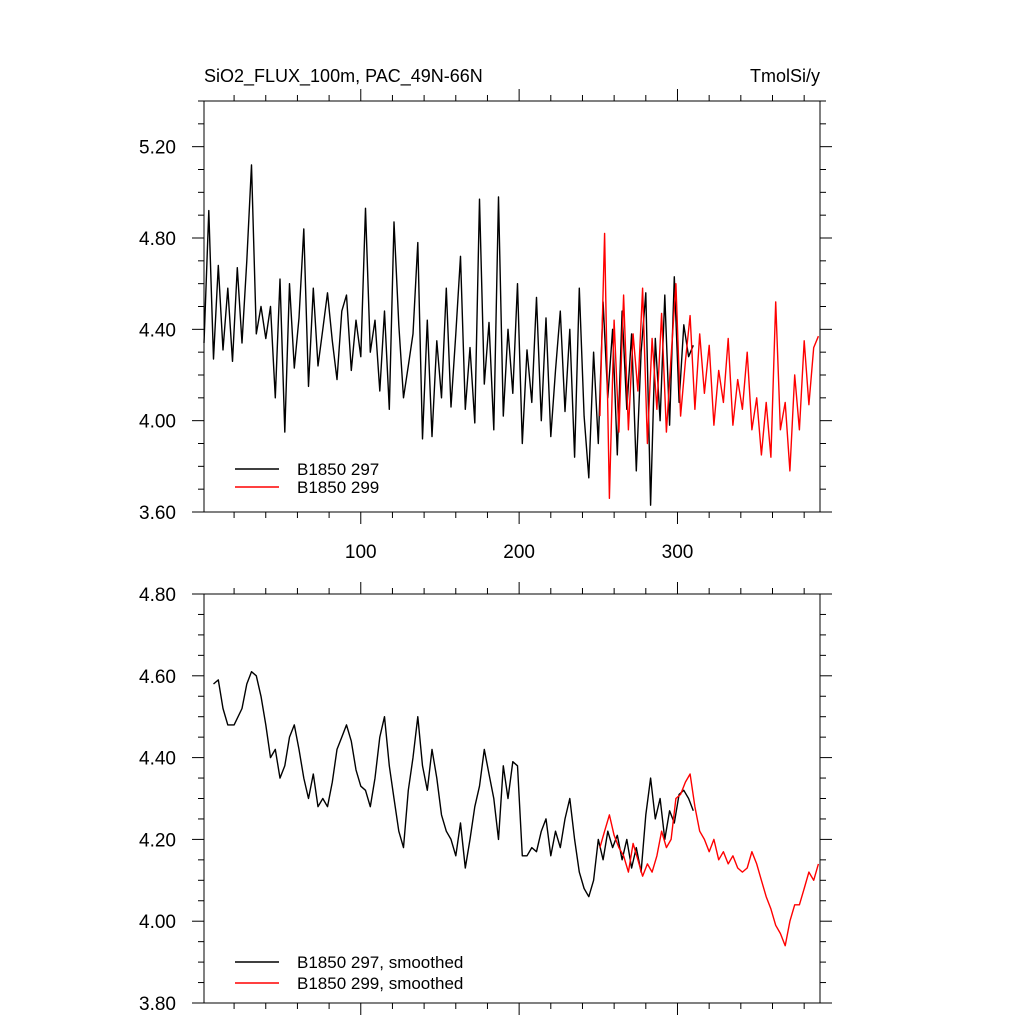 The width and height of the screenshot is (1024, 1024). I want to click on legend-label: B1850 297, so click(338, 469).